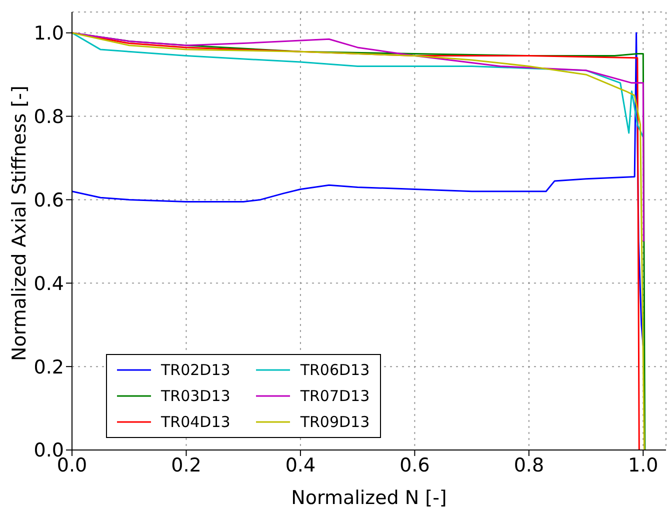 This screenshot has height=520, width=668. Describe the element at coordinates (186, 465) in the screenshot. I see `x-tick-label: 0.2` at that location.